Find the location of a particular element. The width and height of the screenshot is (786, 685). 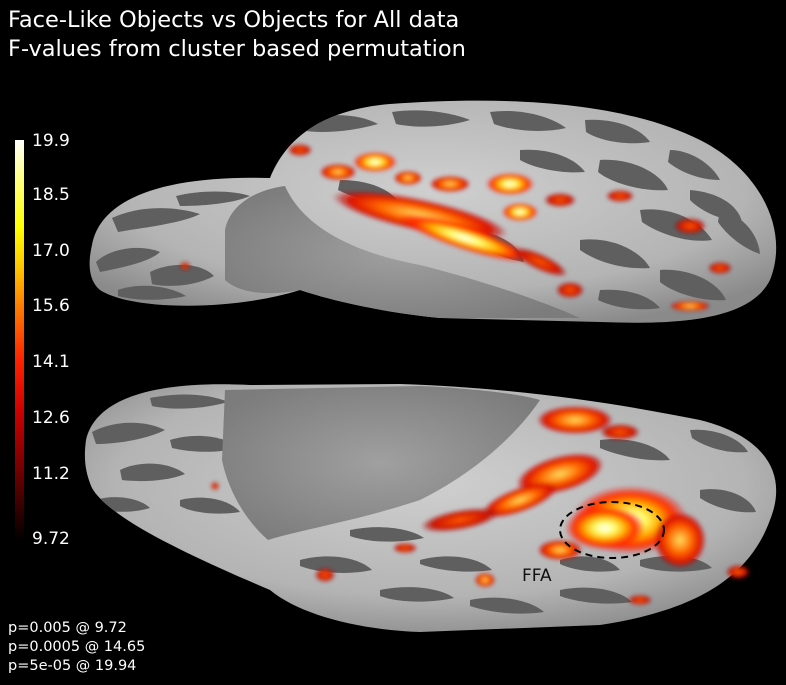

colorbar-tick: 19.9 is located at coordinates (51, 141).